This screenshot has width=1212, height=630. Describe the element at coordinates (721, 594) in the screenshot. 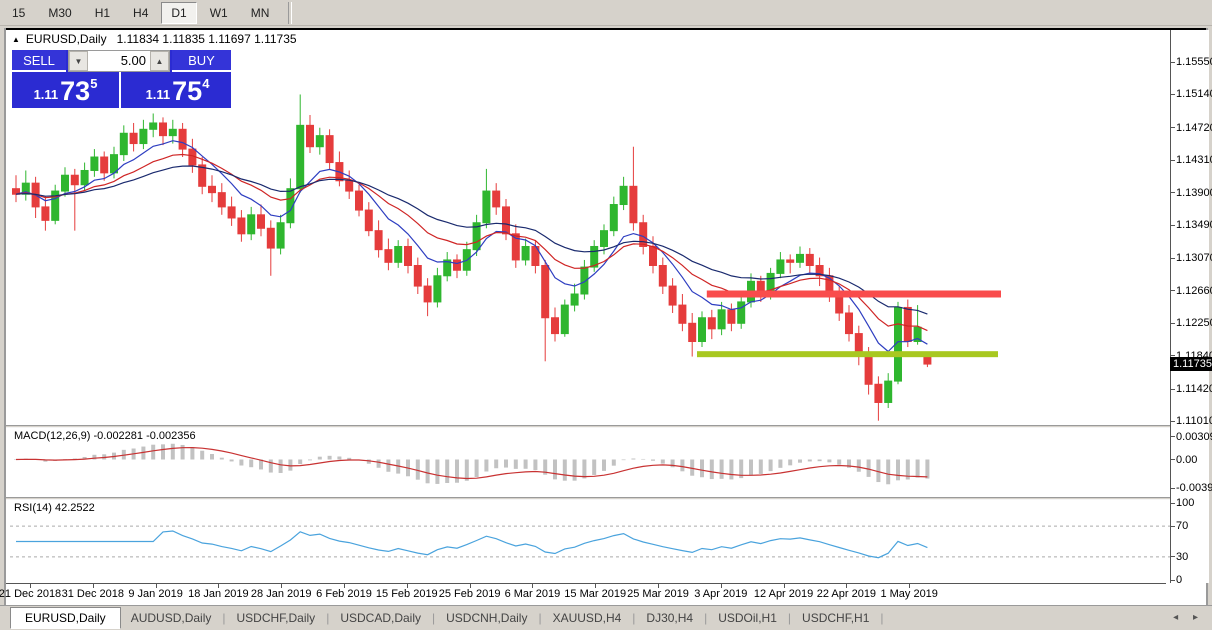

I see `date-axis-label: 3 Apr 2019` at that location.